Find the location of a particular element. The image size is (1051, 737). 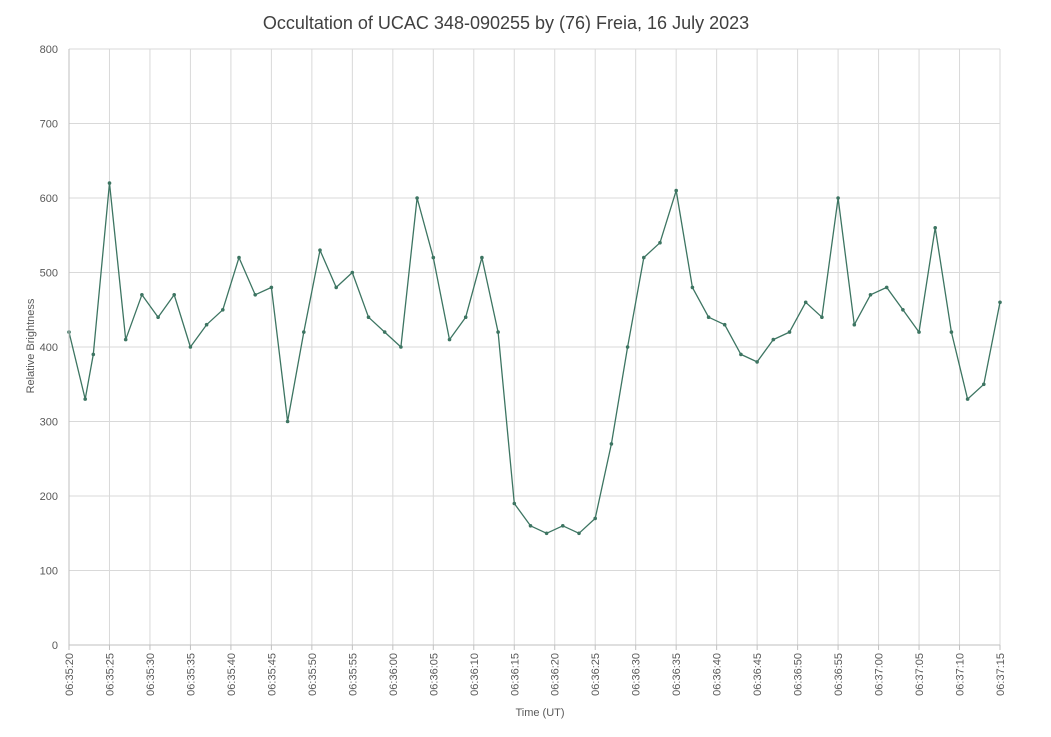

y-tick-label: 400 is located at coordinates (49, 348).